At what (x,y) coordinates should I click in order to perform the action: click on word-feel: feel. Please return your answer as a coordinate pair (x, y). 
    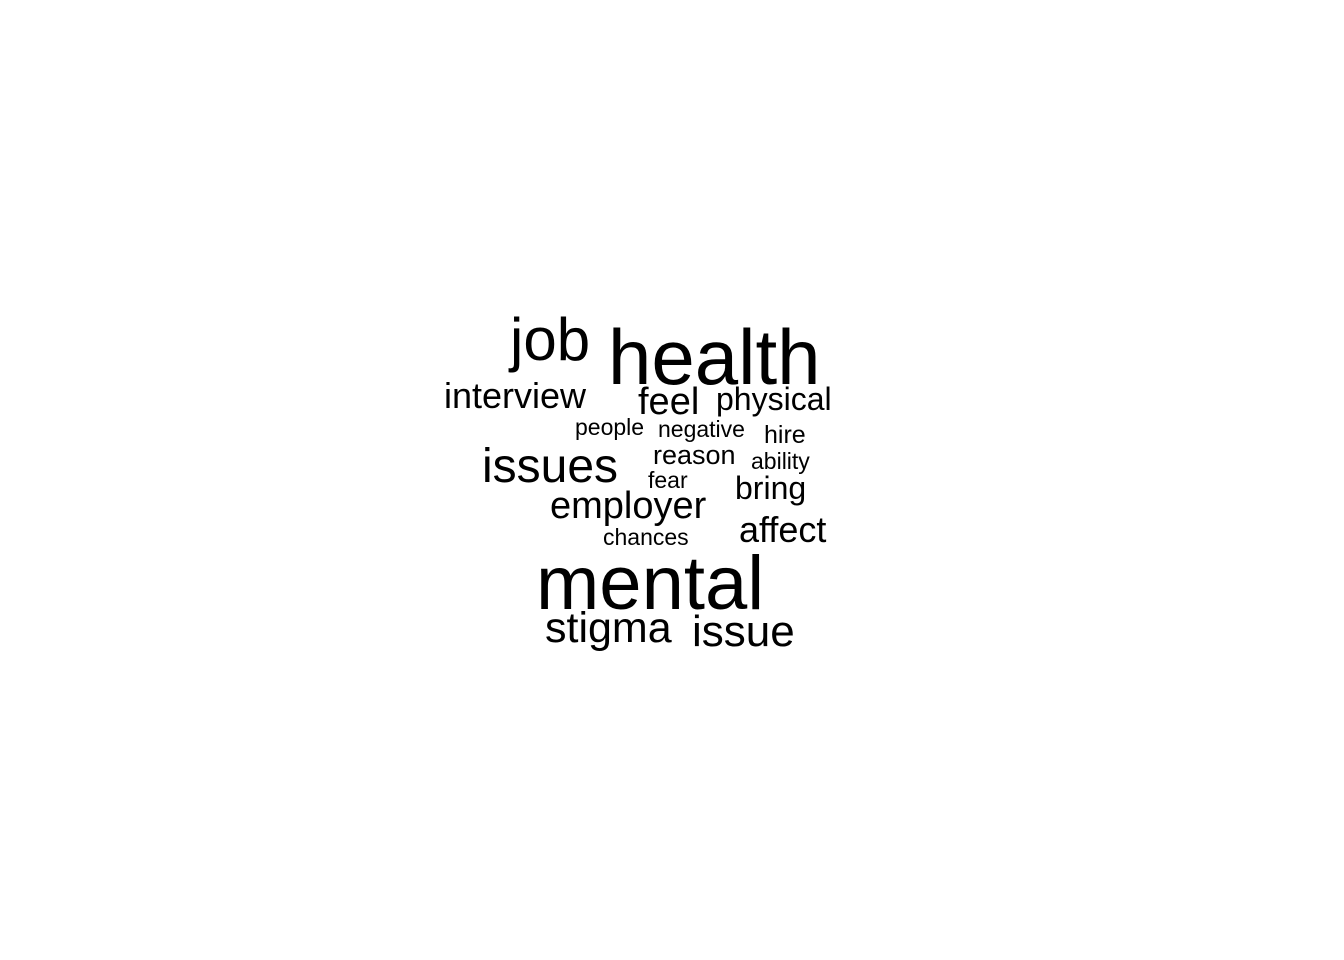
    Looking at the image, I should click on (669, 402).